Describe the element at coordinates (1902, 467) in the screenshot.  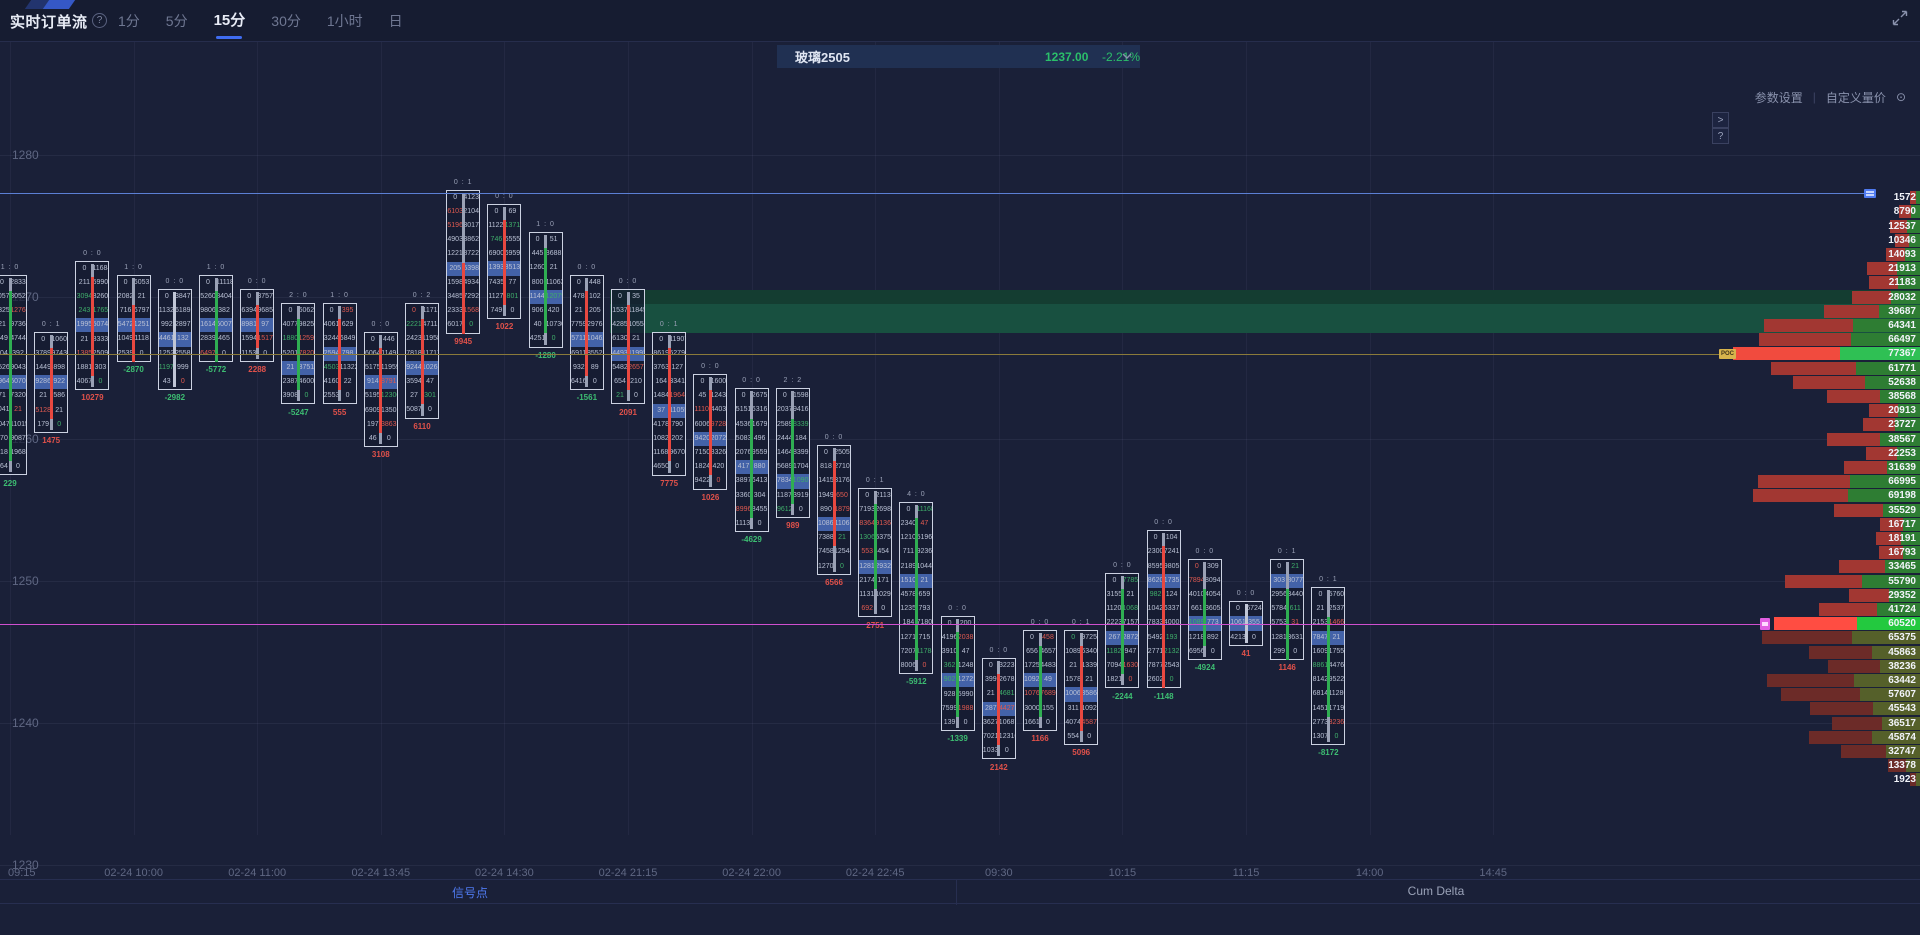
I see `profile-volume-value: 31639` at that location.